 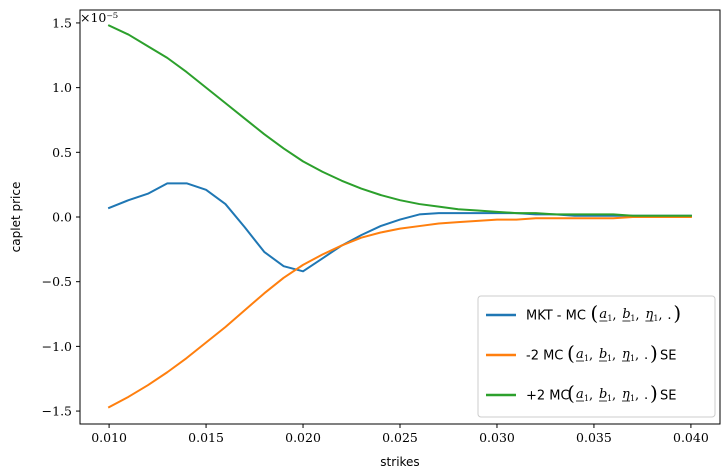 I want to click on legend-item-1: MKT - MC(a 1, b 1, η 1,.), so click(x=583, y=313).